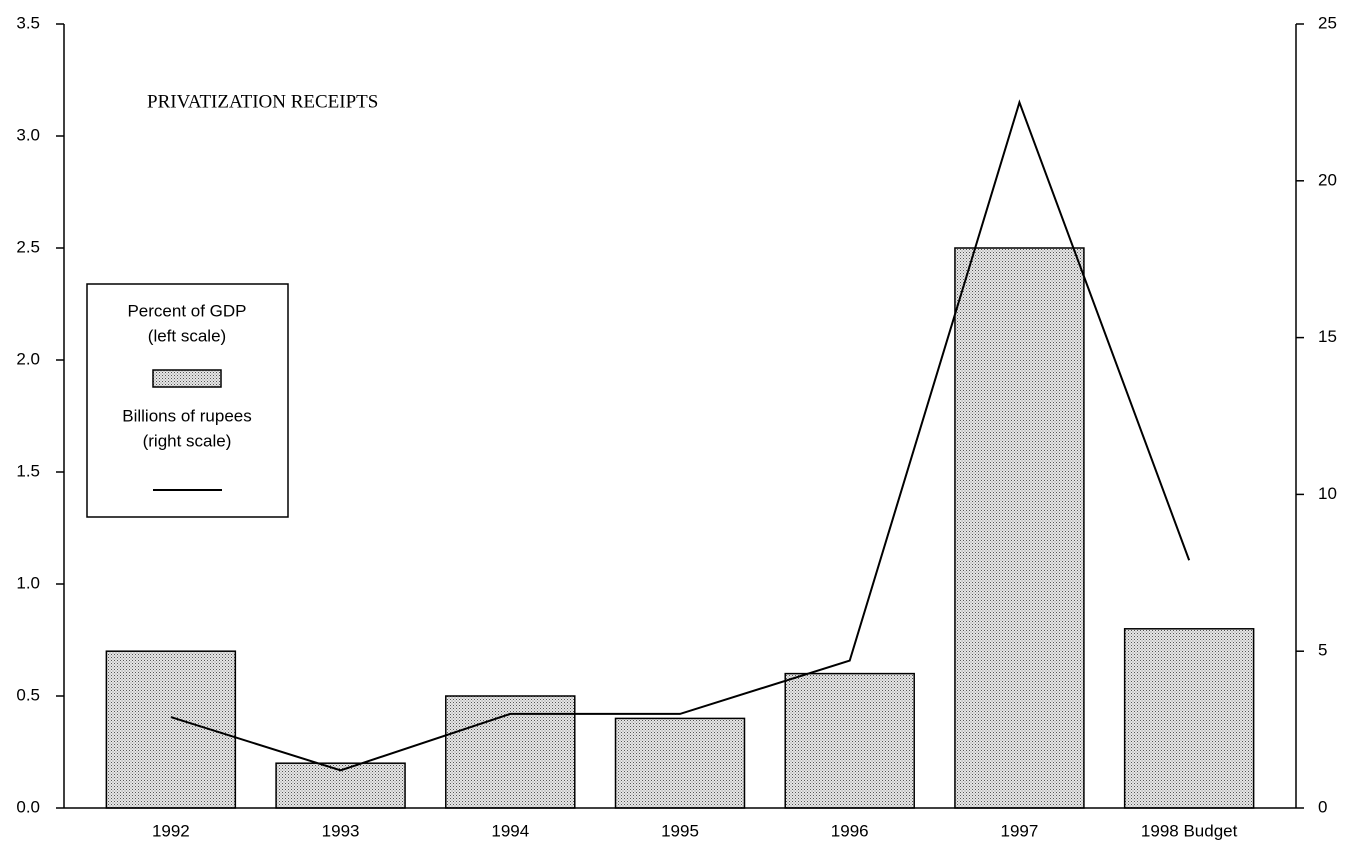 The height and width of the screenshot is (848, 1350). I want to click on x-tick-label: 1996, so click(850, 830).